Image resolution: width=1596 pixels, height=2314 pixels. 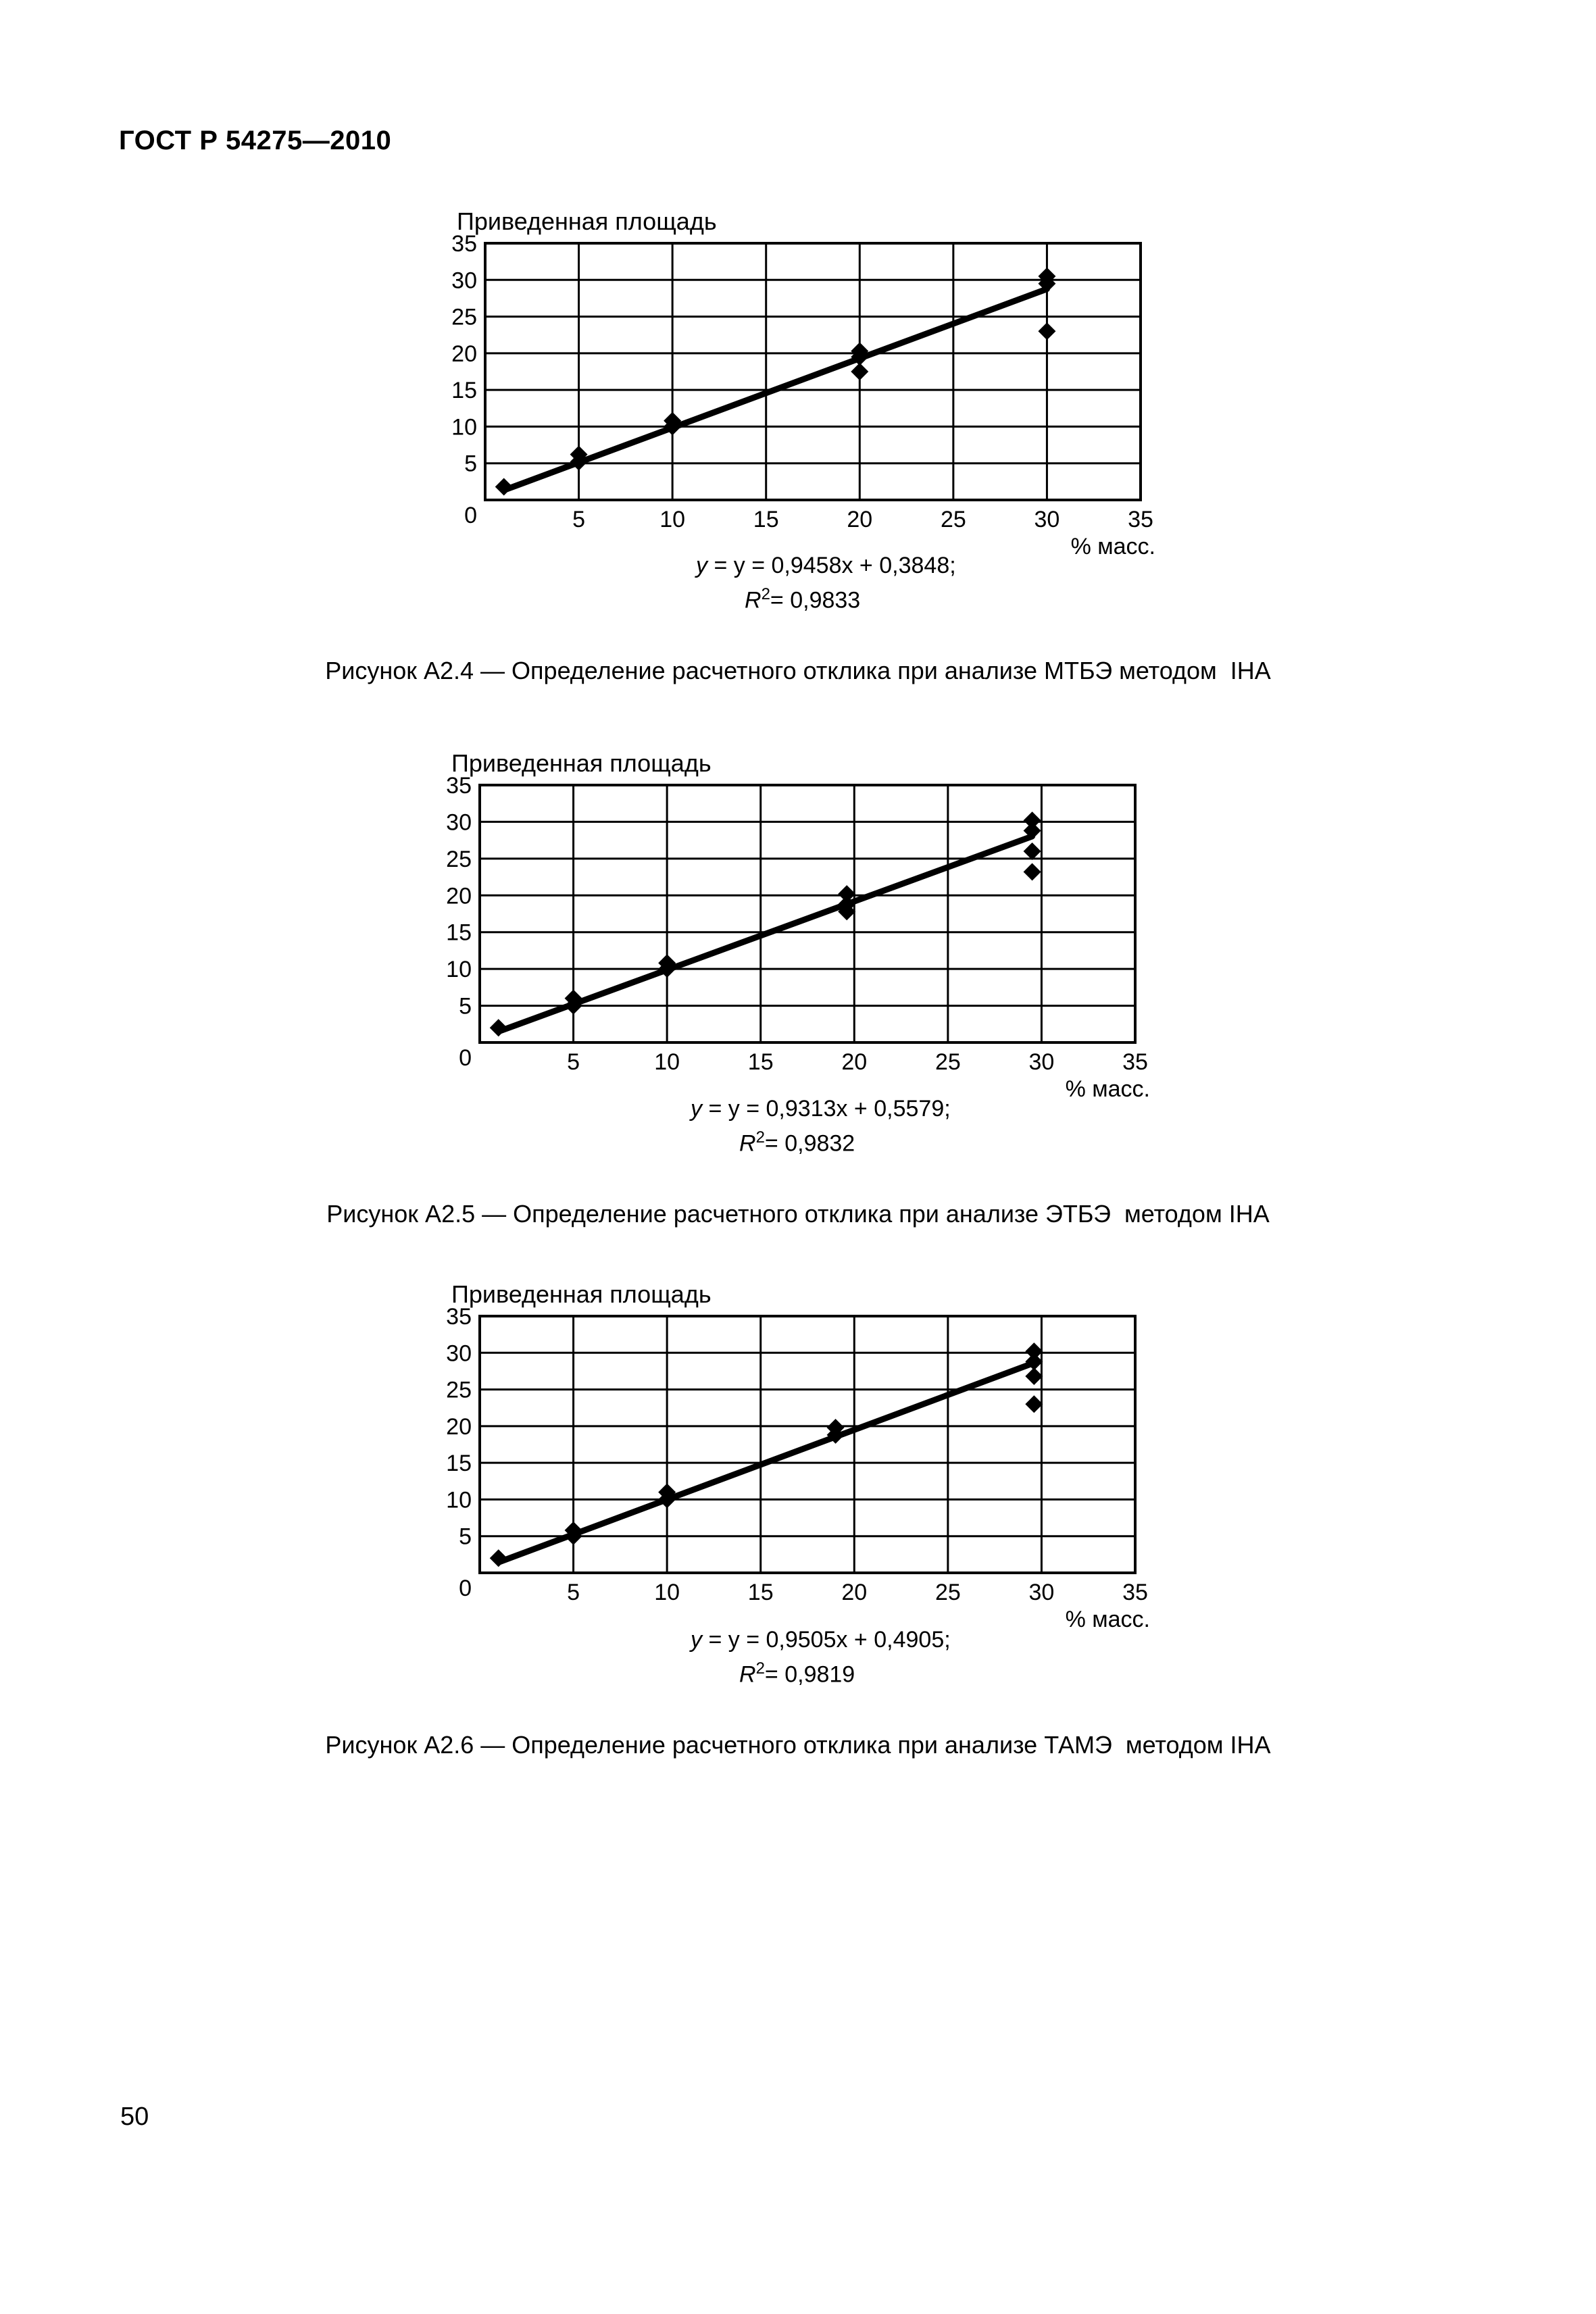 I want to click on equation-1-text: y = 0,9458x + 0,3848;, so click(x=844, y=565).